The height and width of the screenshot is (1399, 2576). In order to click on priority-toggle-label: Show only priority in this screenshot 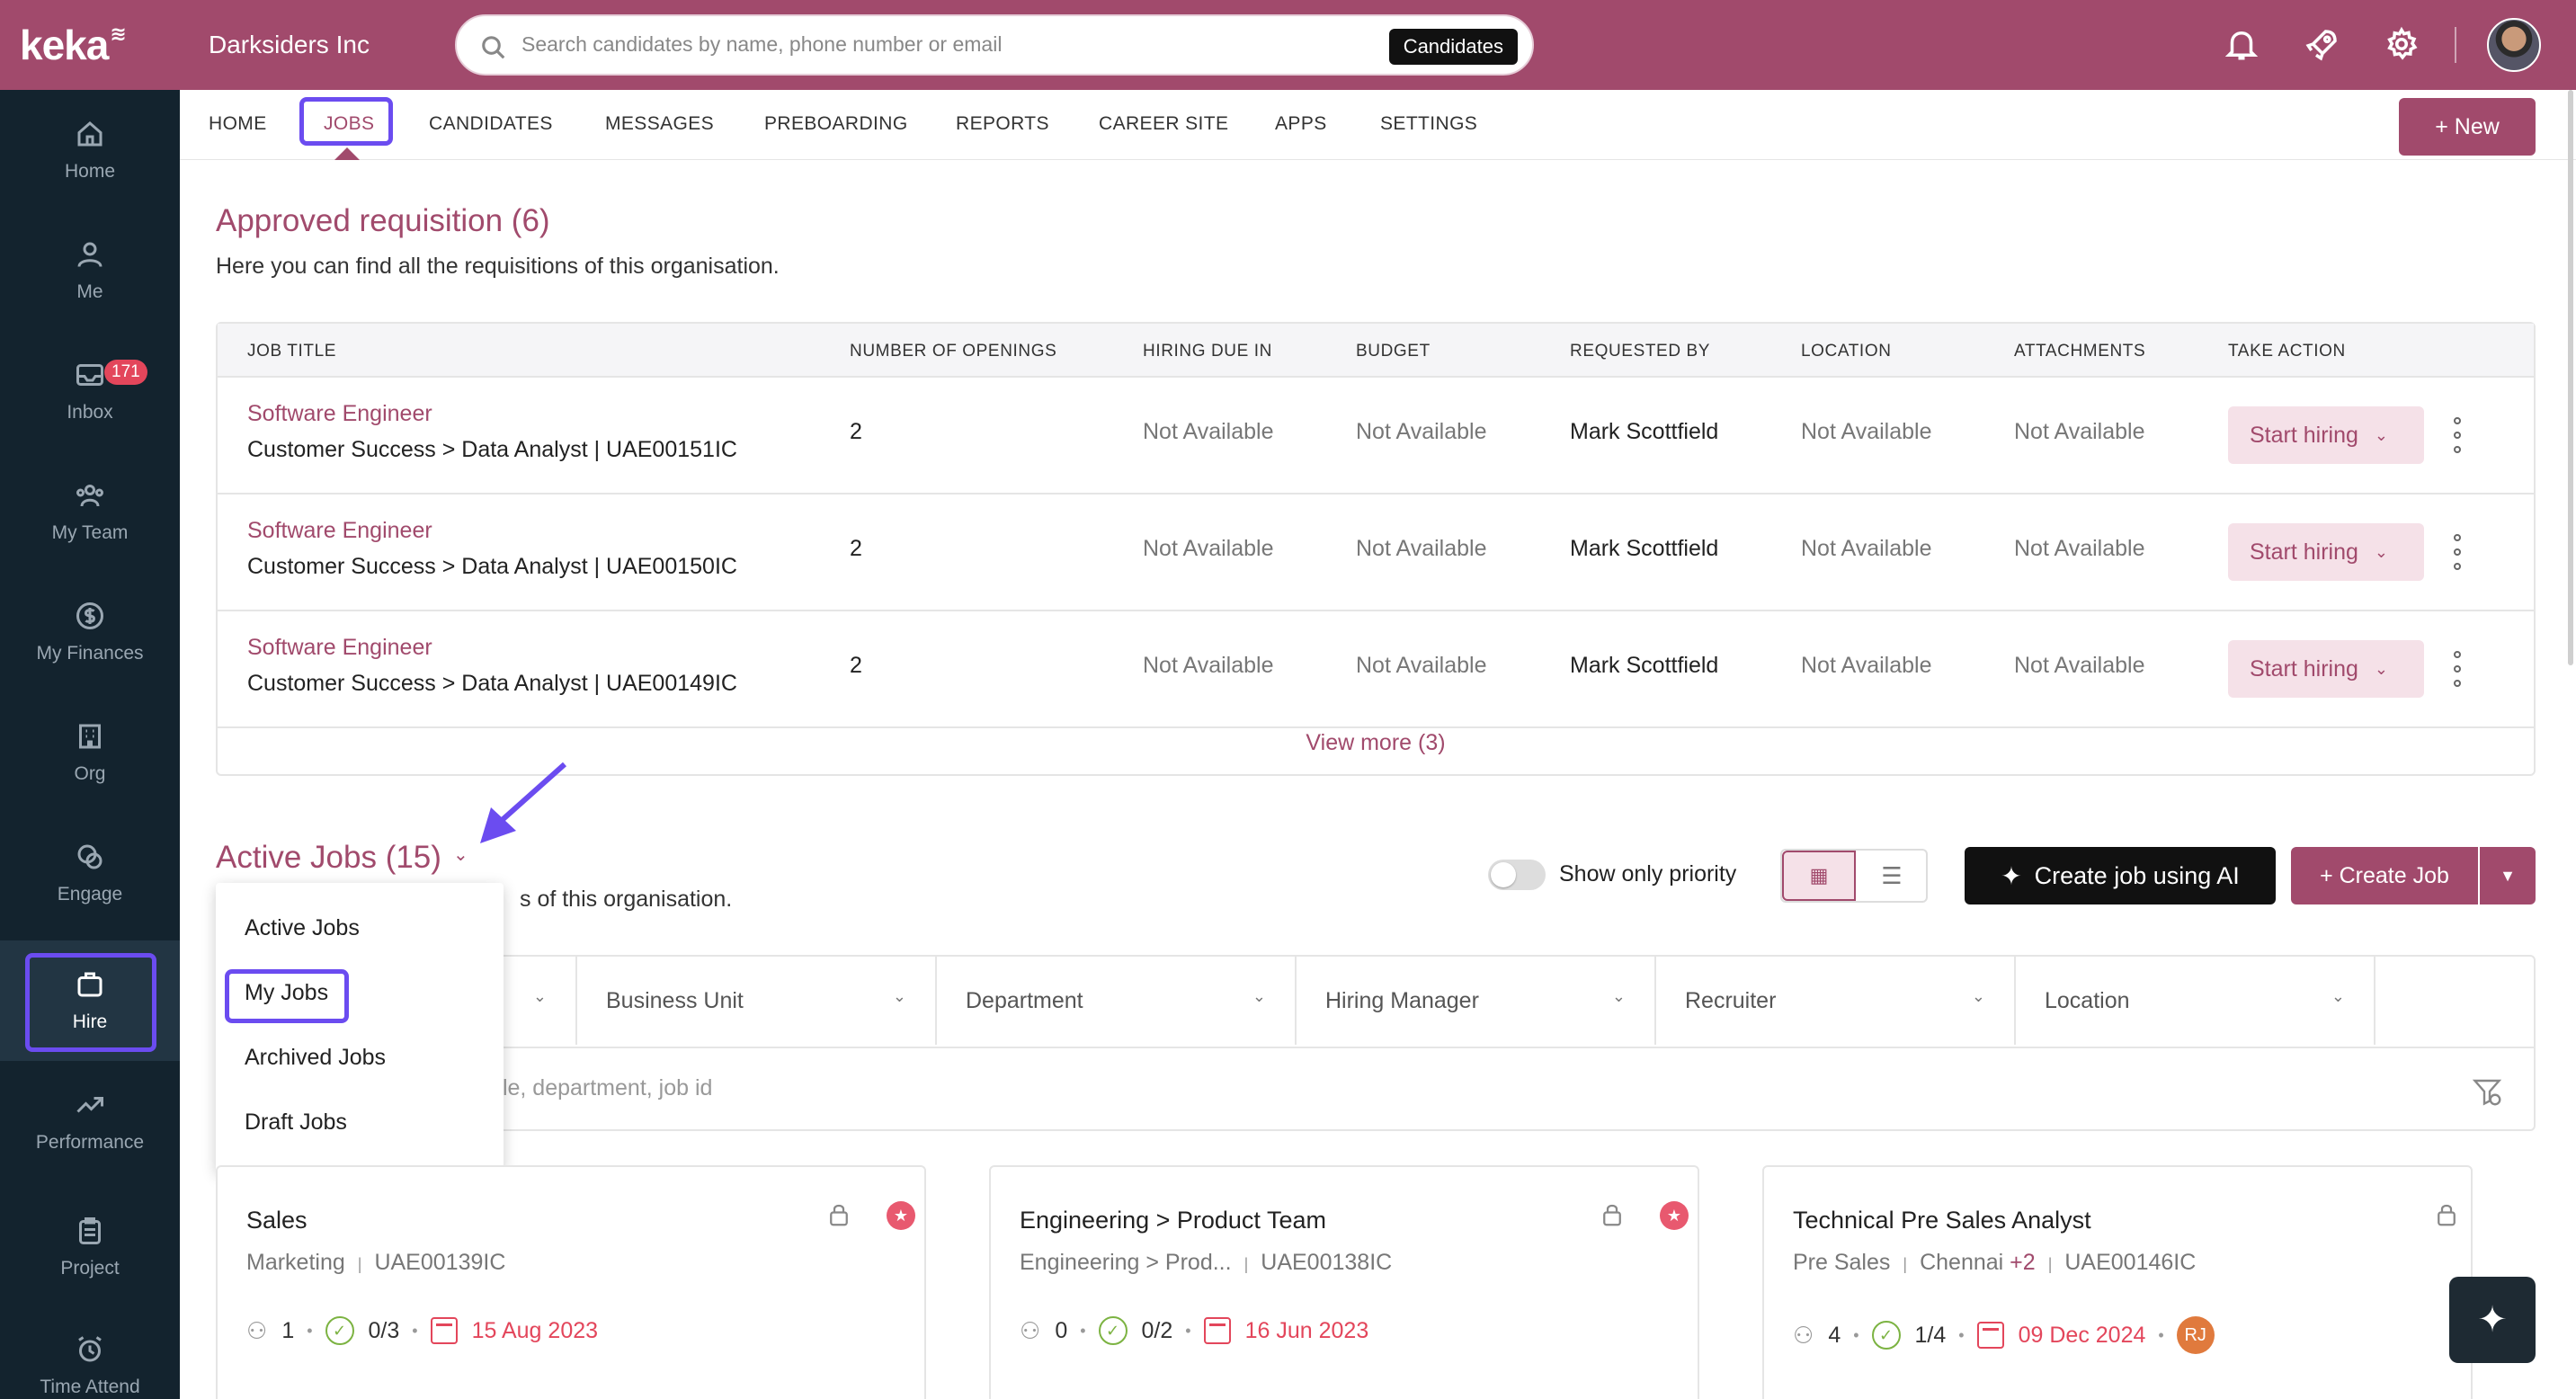, I will do `click(1648, 874)`.